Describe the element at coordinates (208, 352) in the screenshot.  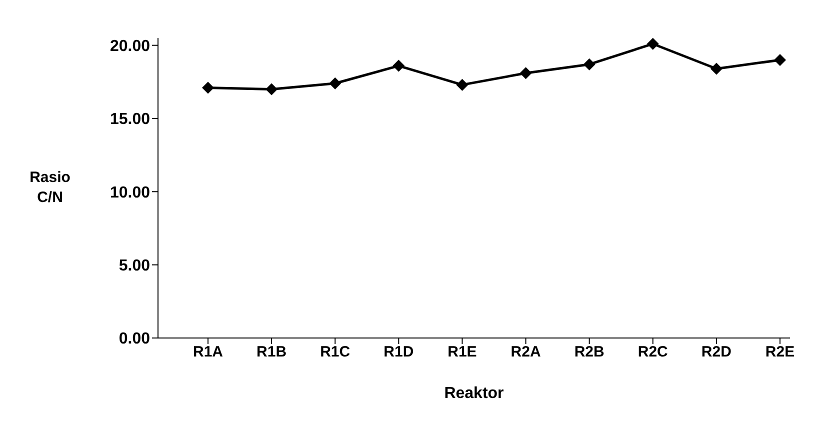
I see `x-tick-label: R1A` at that location.